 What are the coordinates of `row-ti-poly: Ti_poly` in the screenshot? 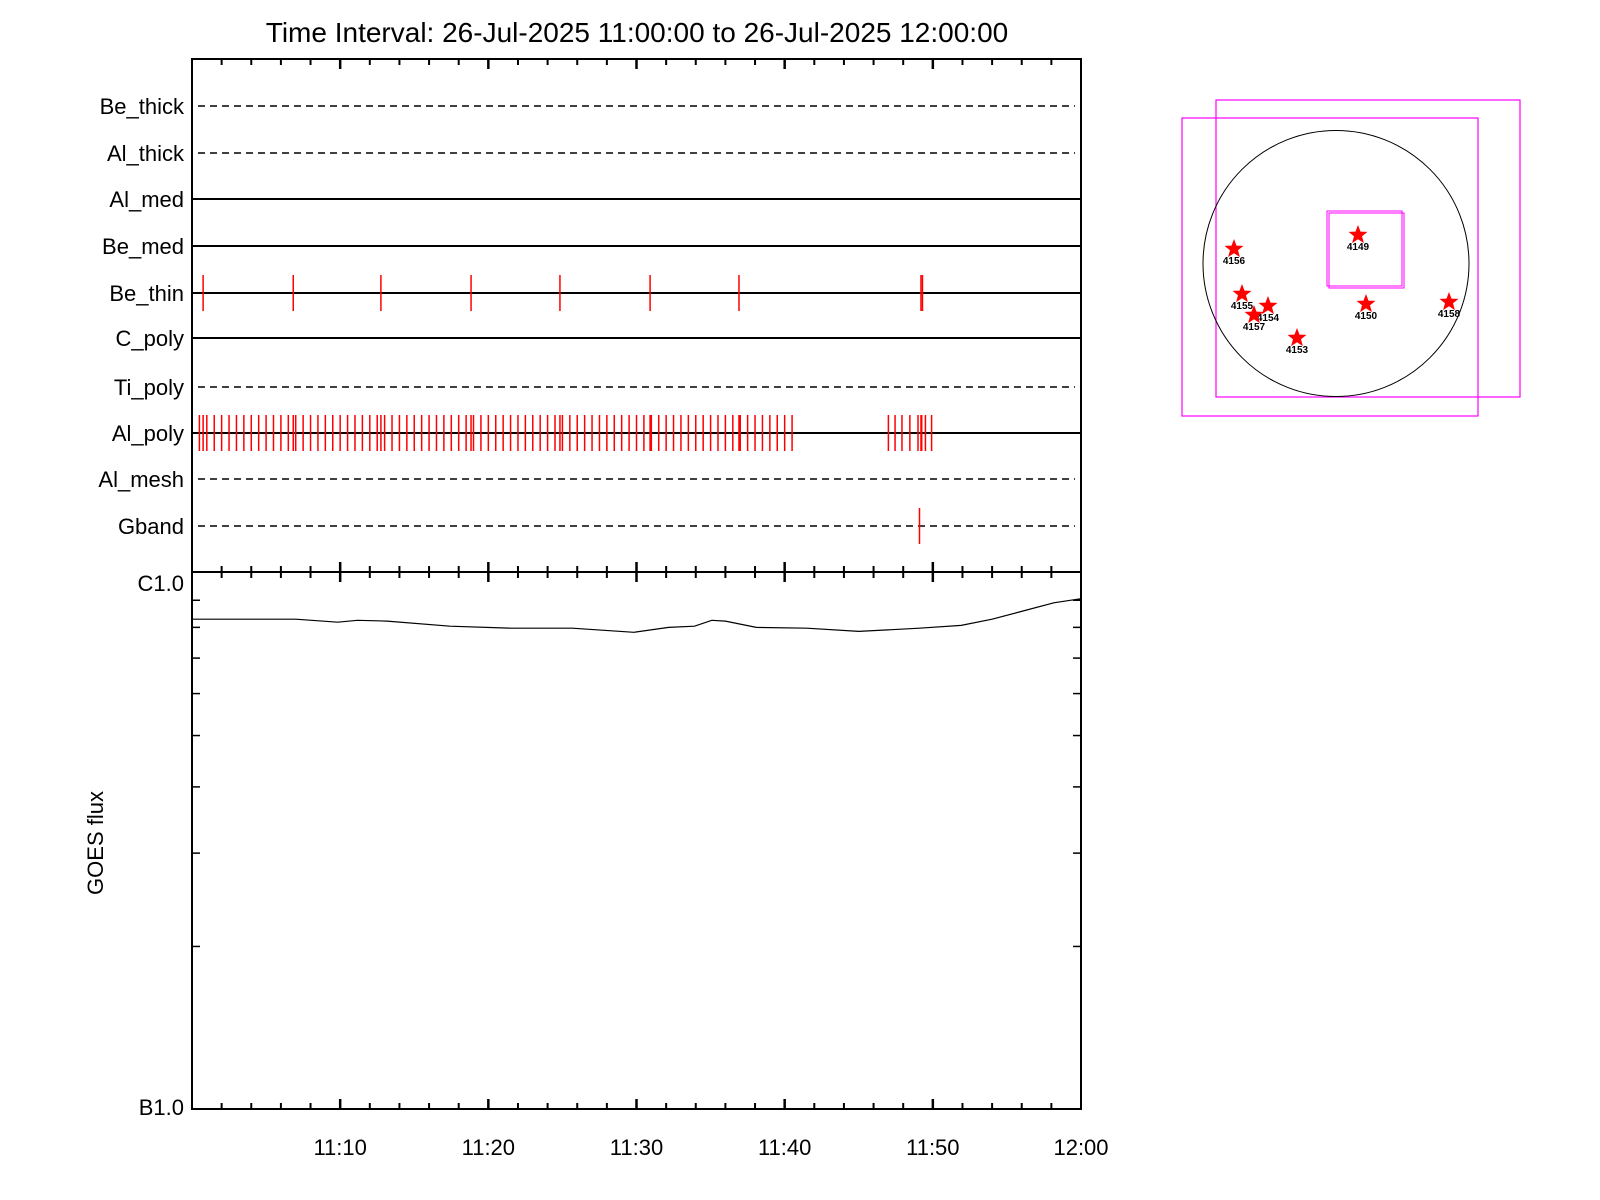 It's located at (594, 387).